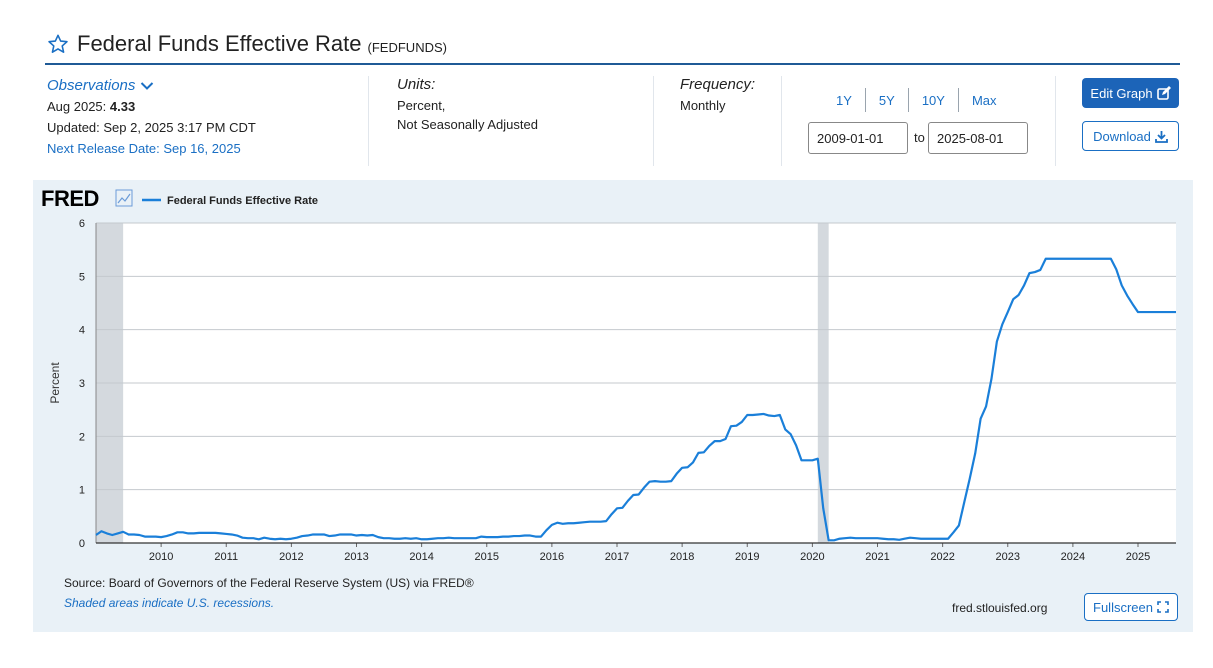 This screenshot has height=668, width=1213. Describe the element at coordinates (82, 384) in the screenshot. I see `y-tick-label: 3` at that location.